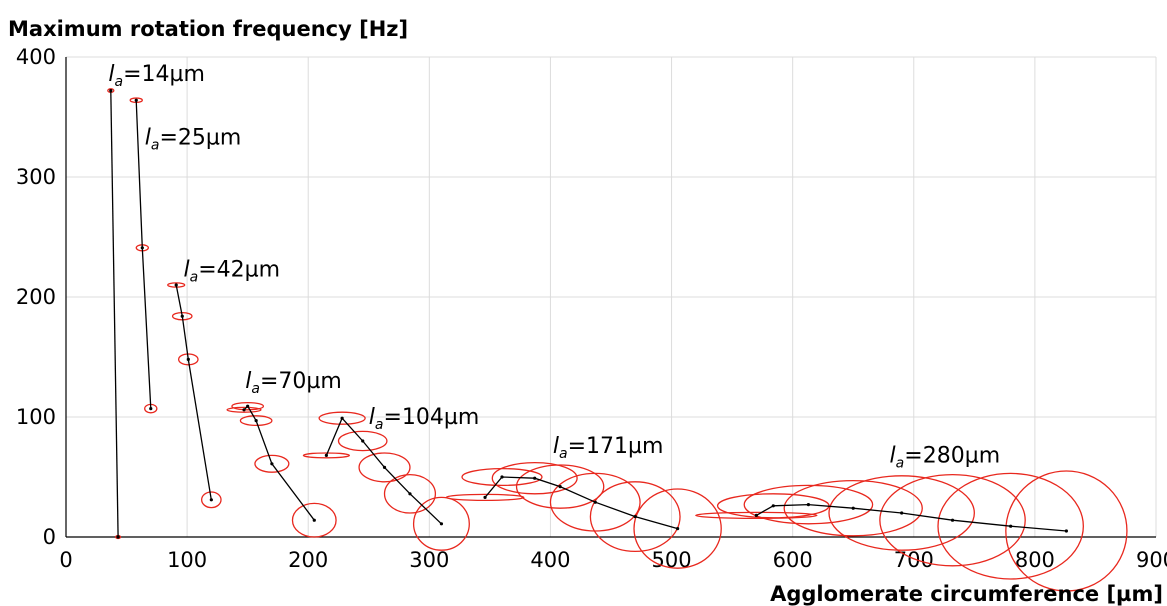 The height and width of the screenshot is (606, 1167). What do you see at coordinates (550, 560) in the screenshot?
I see `x-tick-label: 400` at bounding box center [550, 560].